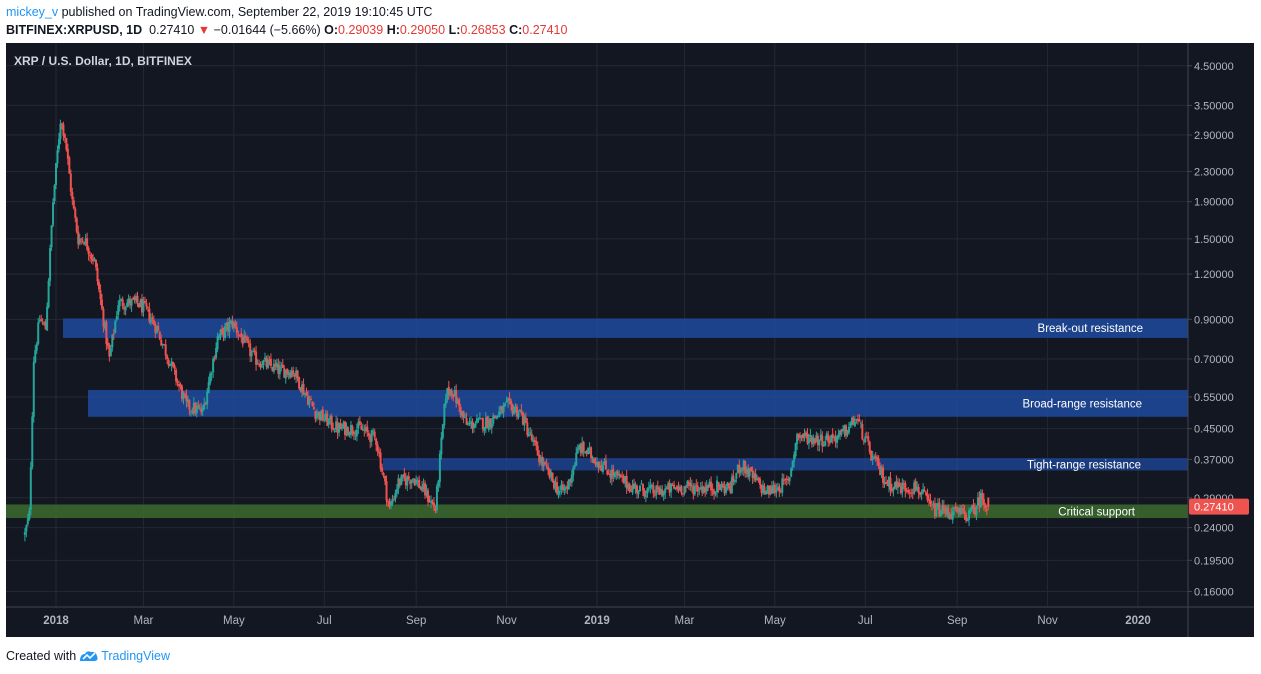 This screenshot has width=1261, height=674. What do you see at coordinates (1214, 67) in the screenshot?
I see `y-tick-label: 4.50000` at bounding box center [1214, 67].